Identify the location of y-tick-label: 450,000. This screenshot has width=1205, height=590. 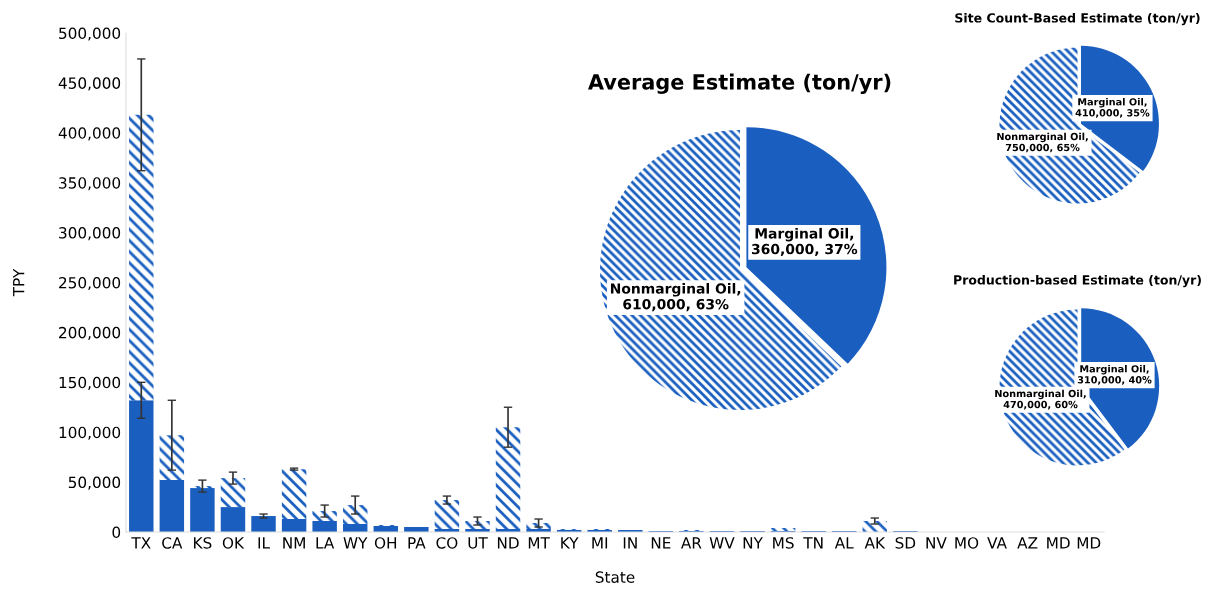
(89, 84).